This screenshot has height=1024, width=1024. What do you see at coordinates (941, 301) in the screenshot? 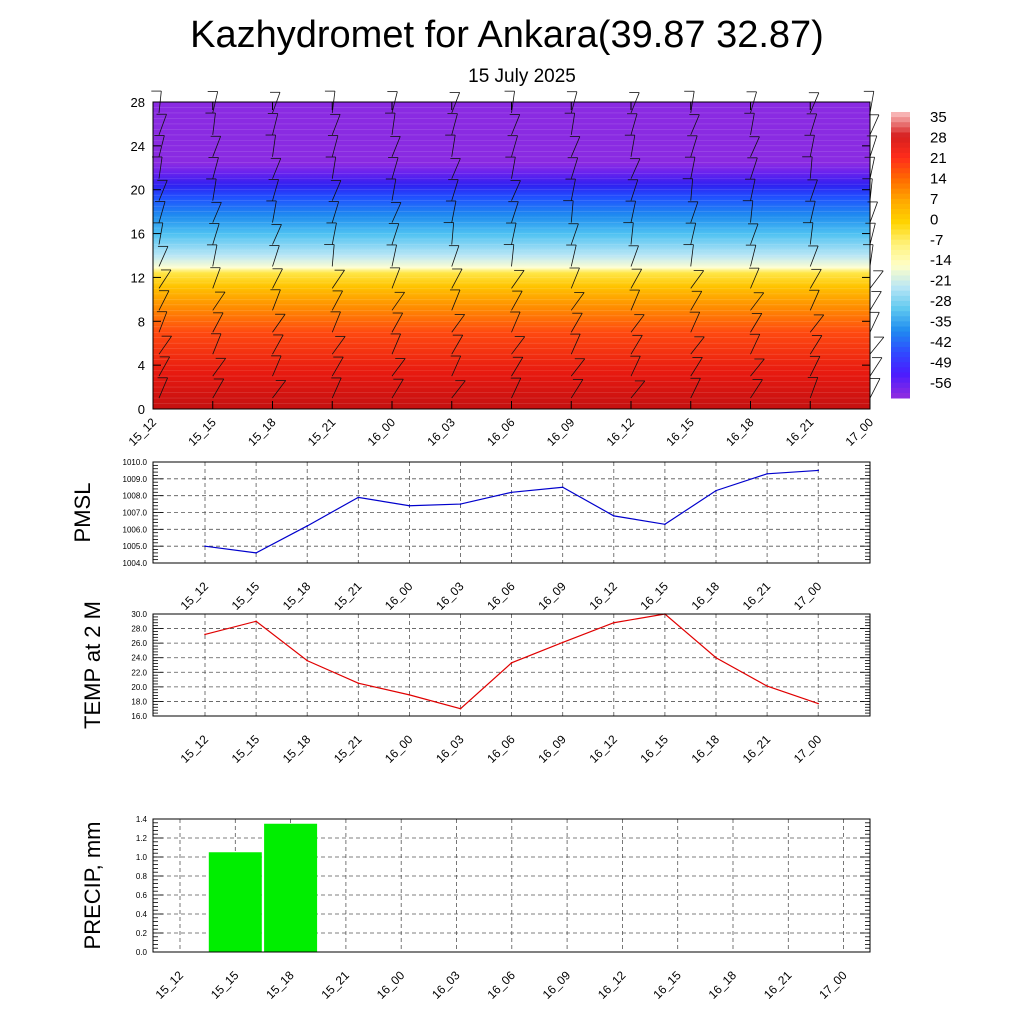
I see `colorbar-label: -28` at bounding box center [941, 301].